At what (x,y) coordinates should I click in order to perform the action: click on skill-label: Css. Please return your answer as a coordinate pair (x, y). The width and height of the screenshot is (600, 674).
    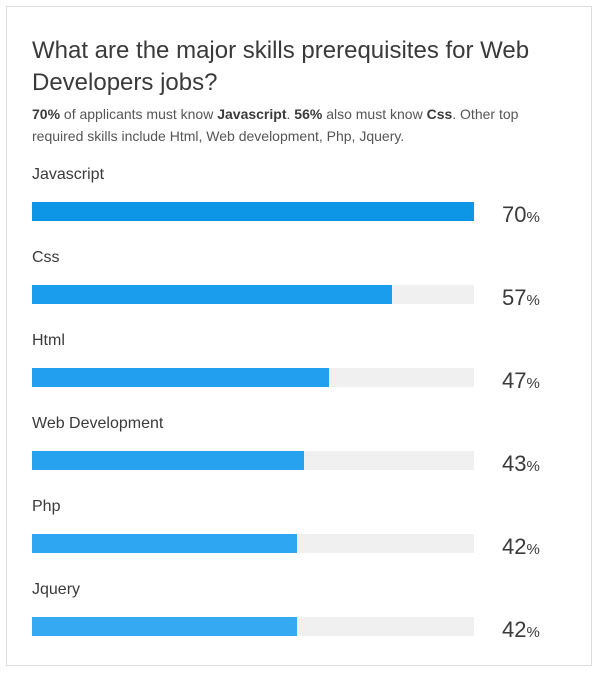
    Looking at the image, I should click on (46, 257).